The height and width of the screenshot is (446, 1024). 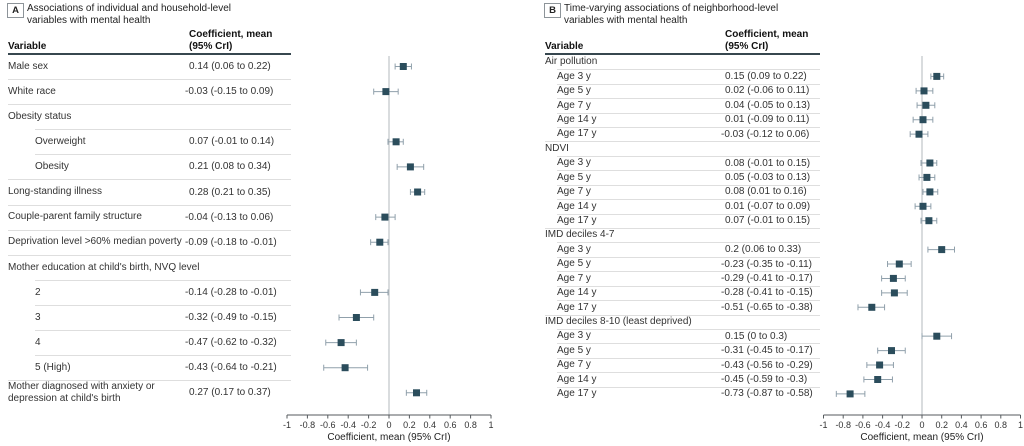 I want to click on table-row-value: -0.14 (-0.28 to -0.01), so click(x=231, y=292).